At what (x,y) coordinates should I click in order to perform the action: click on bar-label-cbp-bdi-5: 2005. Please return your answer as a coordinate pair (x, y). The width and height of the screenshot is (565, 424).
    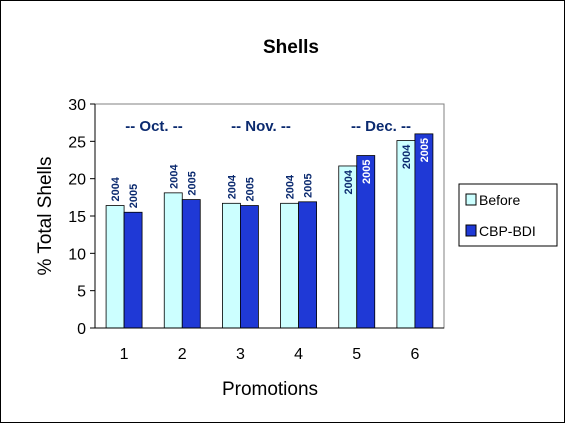
    Looking at the image, I should click on (367, 172).